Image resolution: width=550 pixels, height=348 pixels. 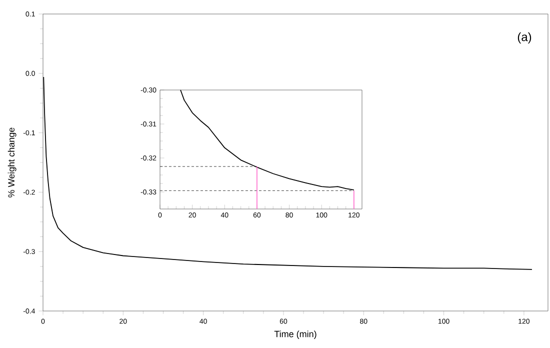 What do you see at coordinates (295, 334) in the screenshot?
I see `x-axis-title: Time (min)` at bounding box center [295, 334].